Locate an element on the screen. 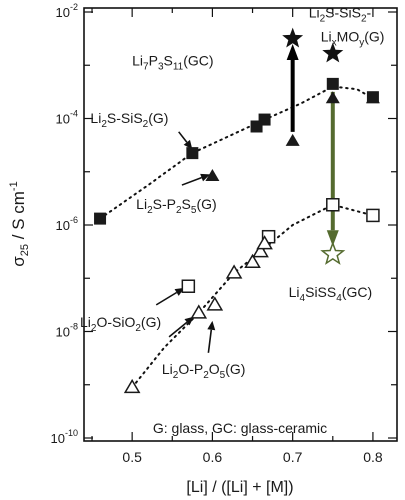 This screenshot has width=405, height=500. series-label-l2: Li2S-SiS2- is located at coordinates (340, 14).